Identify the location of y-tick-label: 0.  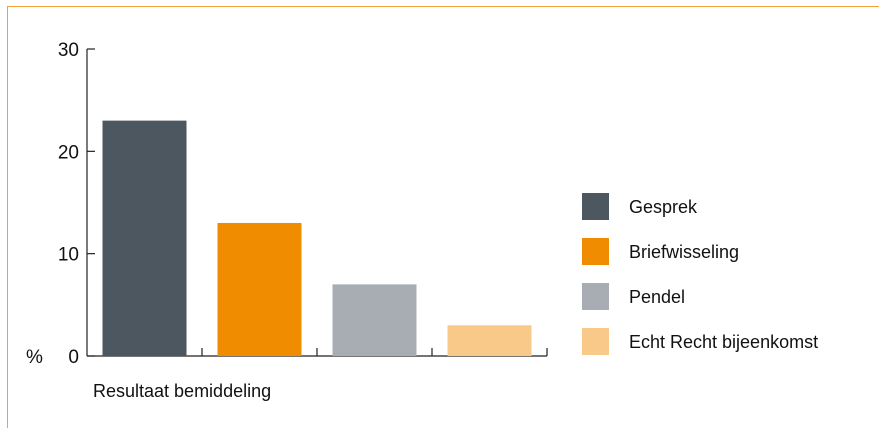
(73, 357).